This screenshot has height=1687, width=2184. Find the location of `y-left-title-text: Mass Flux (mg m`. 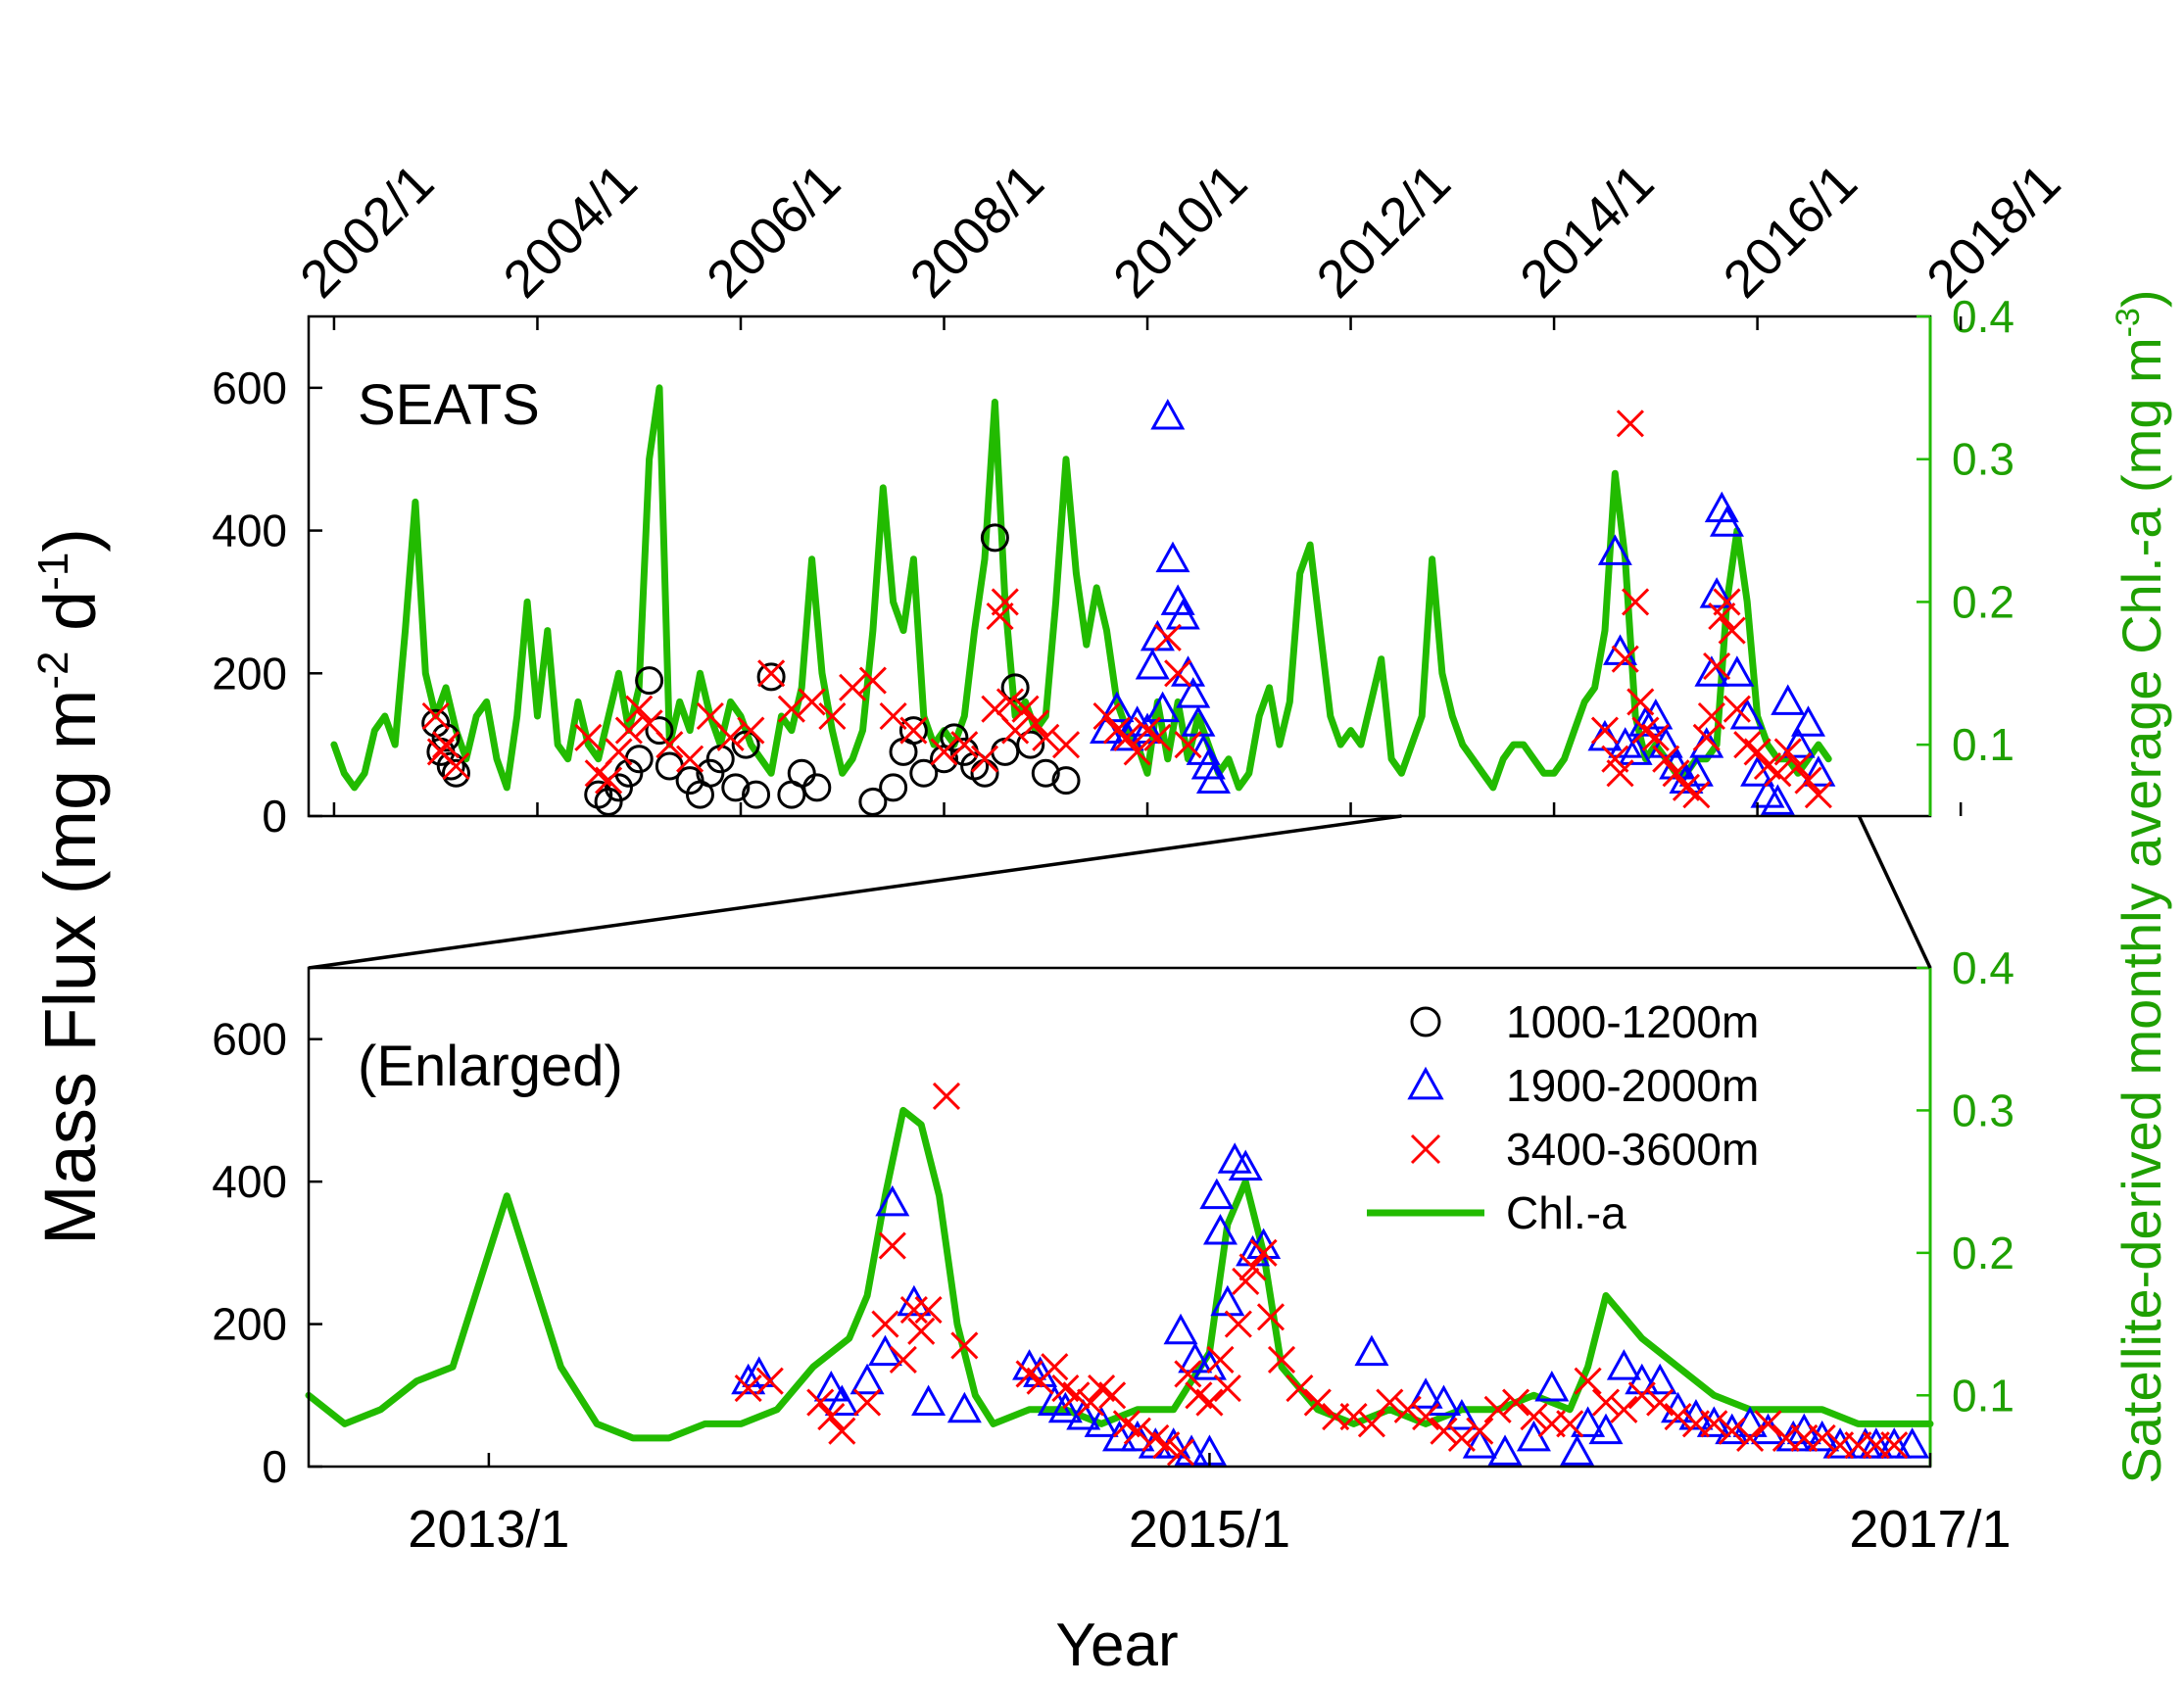

y-left-title-text: Mass Flux (mg m is located at coordinates (70, 967).